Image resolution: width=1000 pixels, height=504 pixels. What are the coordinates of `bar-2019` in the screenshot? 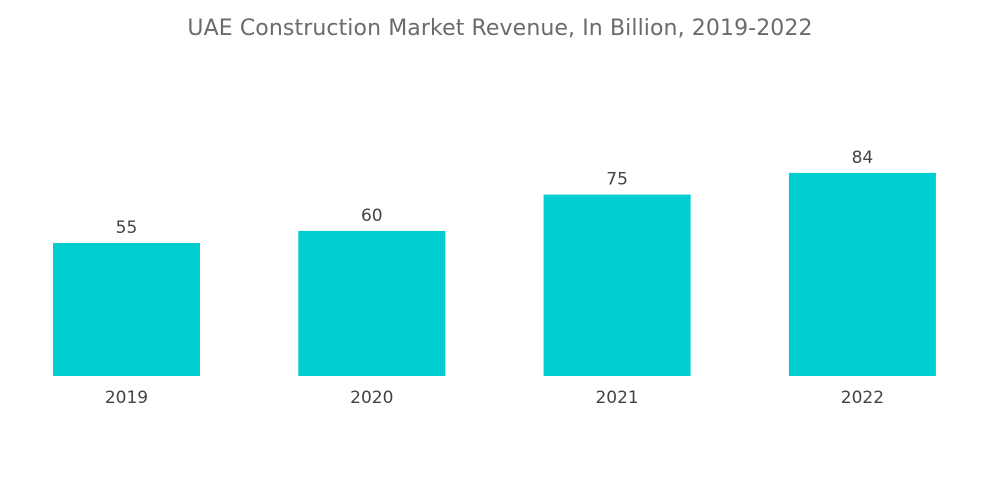 It's located at (126, 309).